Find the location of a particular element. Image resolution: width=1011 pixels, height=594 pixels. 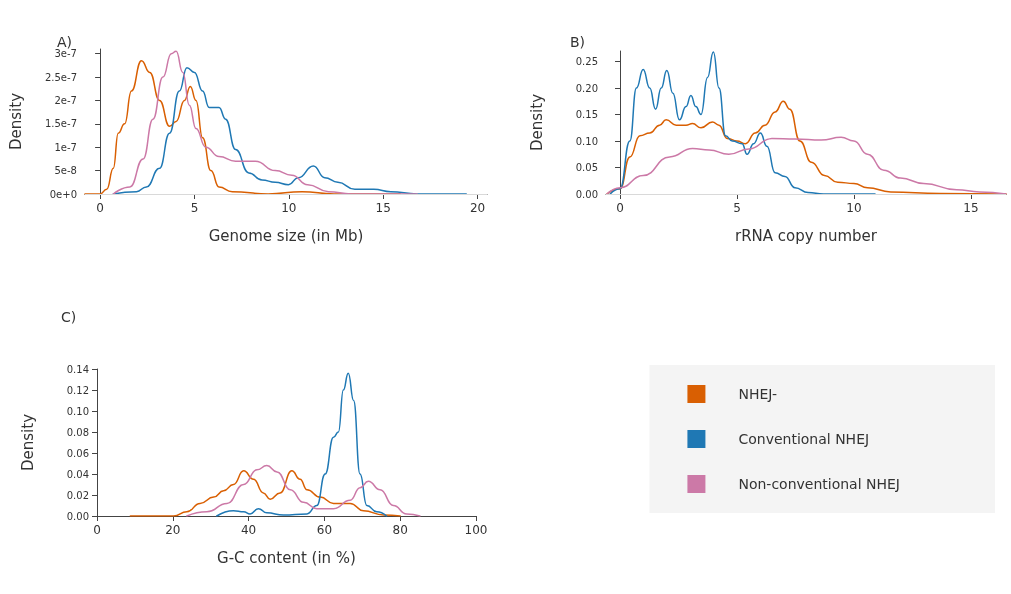

x-axis-title: Genome size (in Mb) is located at coordinates (286, 235).